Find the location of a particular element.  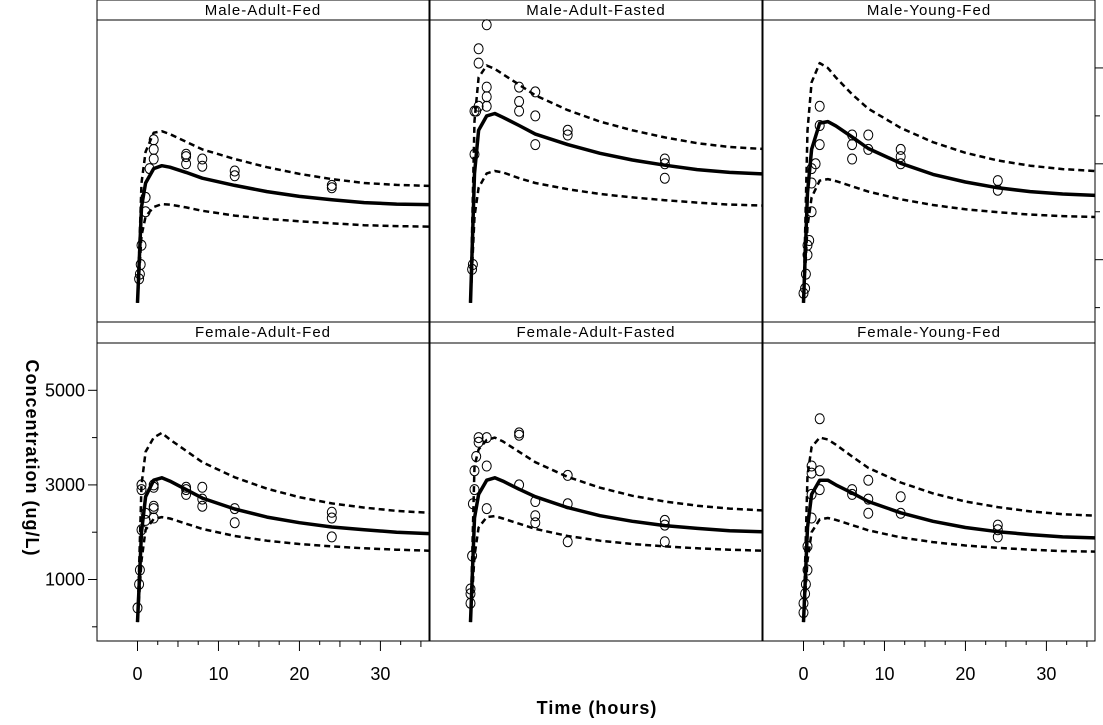

panel-female-adult-fasted: Female-Adult-Fasted is located at coordinates (596, 481).